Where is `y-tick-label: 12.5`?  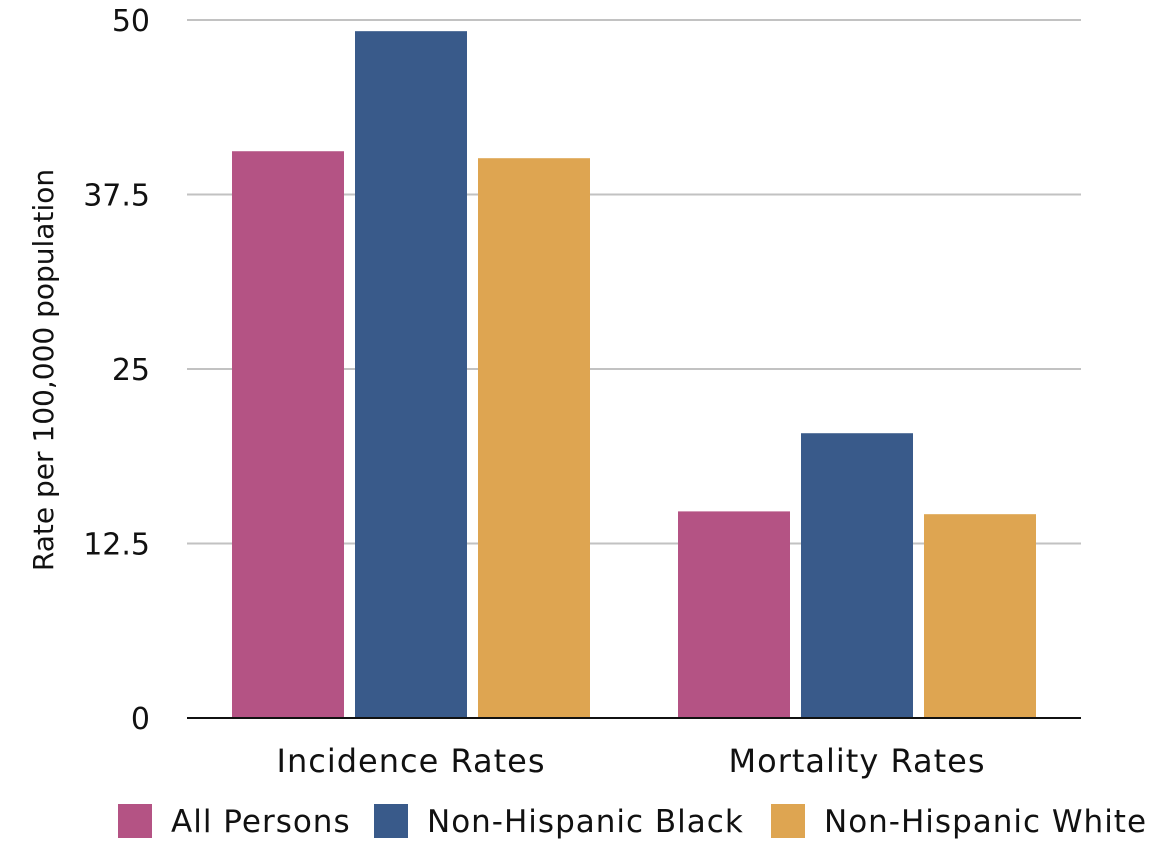
y-tick-label: 12.5 is located at coordinates (116, 545).